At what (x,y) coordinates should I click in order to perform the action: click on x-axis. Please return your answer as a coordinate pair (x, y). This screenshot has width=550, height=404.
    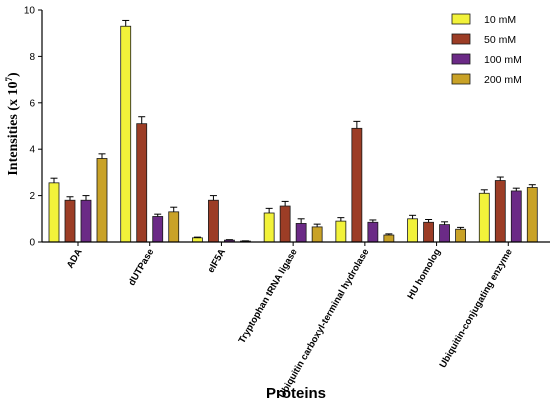
    Looking at the image, I should click on (296, 243).